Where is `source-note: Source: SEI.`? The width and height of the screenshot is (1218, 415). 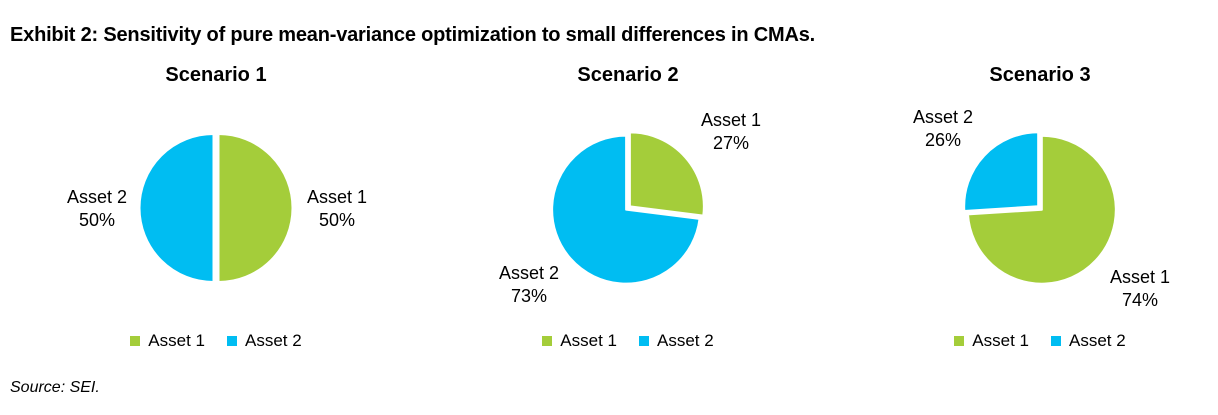 source-note: Source: SEI. is located at coordinates (55, 387).